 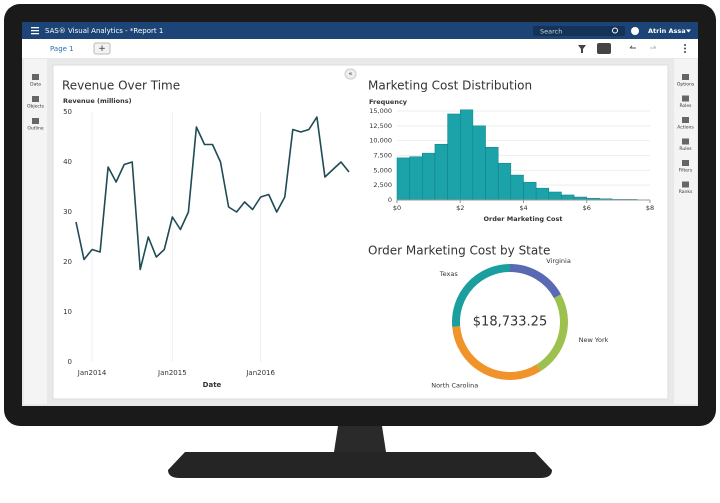 What do you see at coordinates (685, 128) in the screenshot?
I see `panel-label: Actions` at bounding box center [685, 128].